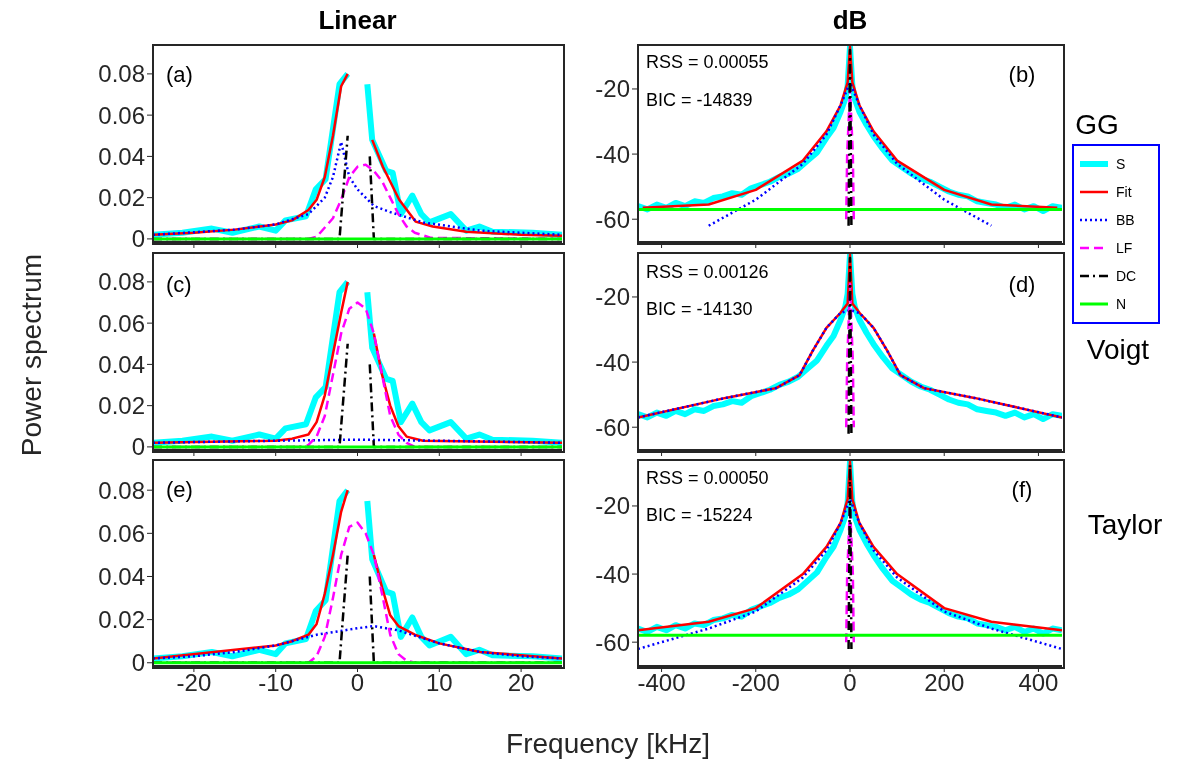  Describe the element at coordinates (32, 355) in the screenshot. I see `y-axis-title: Power spectrum` at that location.